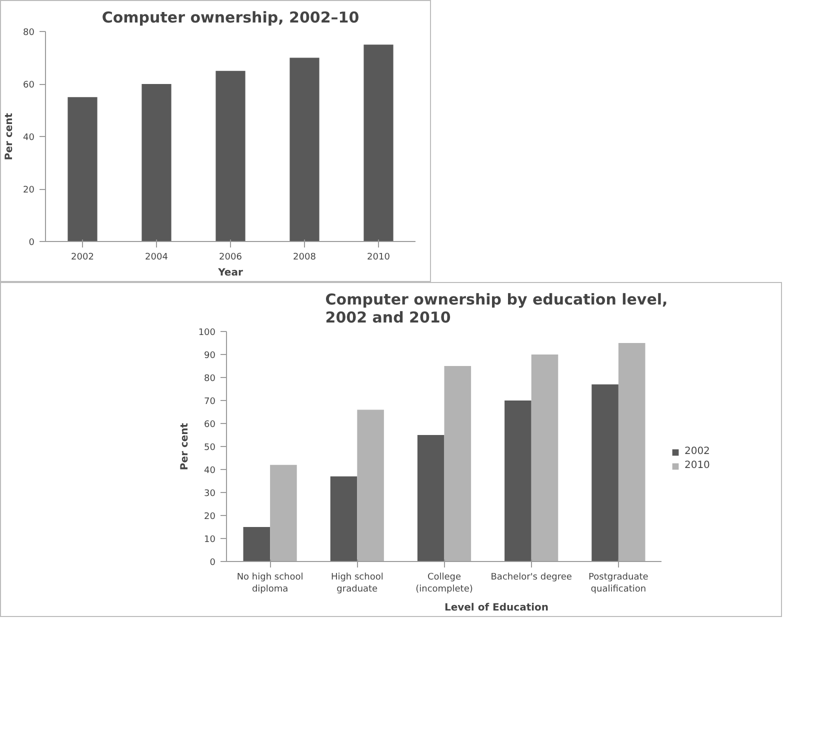 The image size is (816, 736). I want to click on chart-title: Computer ownership by education level, 2002 and 2010, so click(496, 308).